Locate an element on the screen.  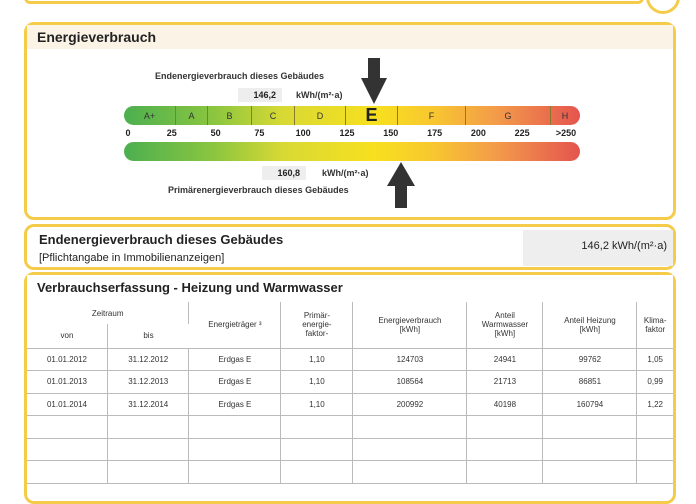
col-warmwasser: Anteil Warmwasser [kWh] is located at coordinates (505, 325).